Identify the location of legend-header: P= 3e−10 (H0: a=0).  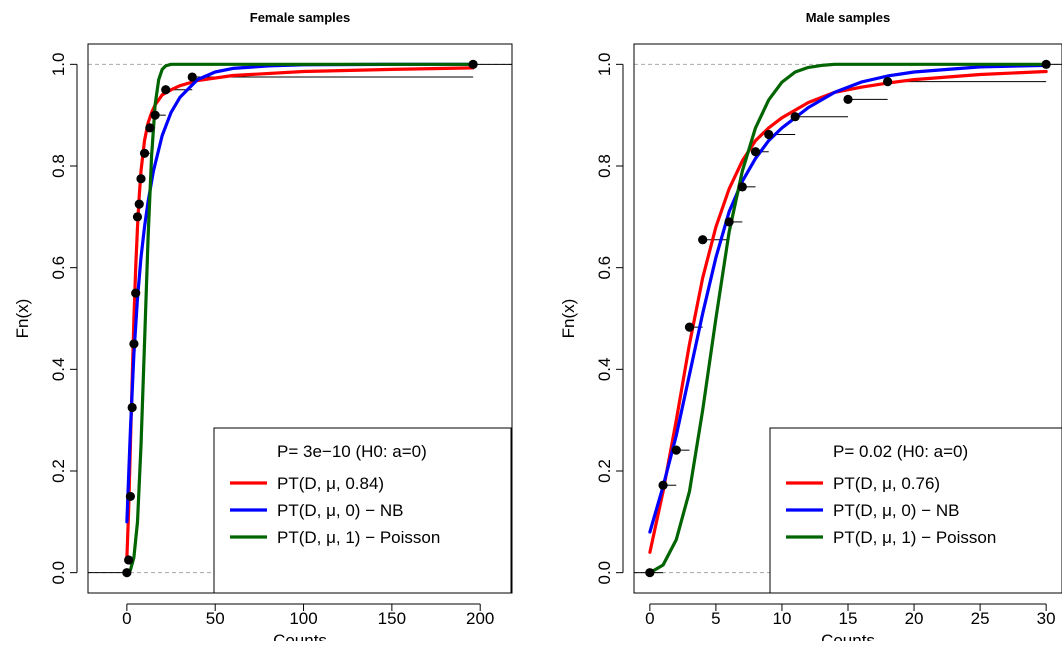
(352, 451).